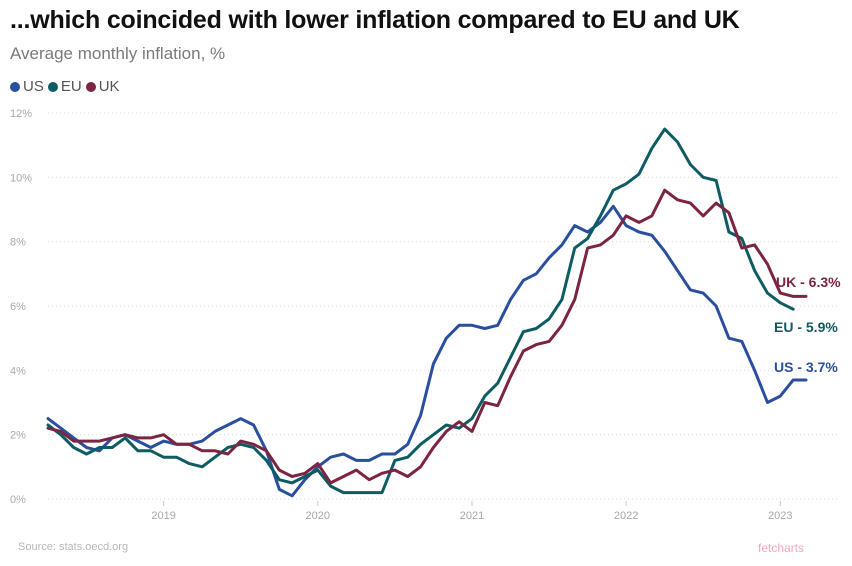 This screenshot has width=852, height=566. What do you see at coordinates (18, 243) in the screenshot?
I see `y-tick-label: 8%` at bounding box center [18, 243].